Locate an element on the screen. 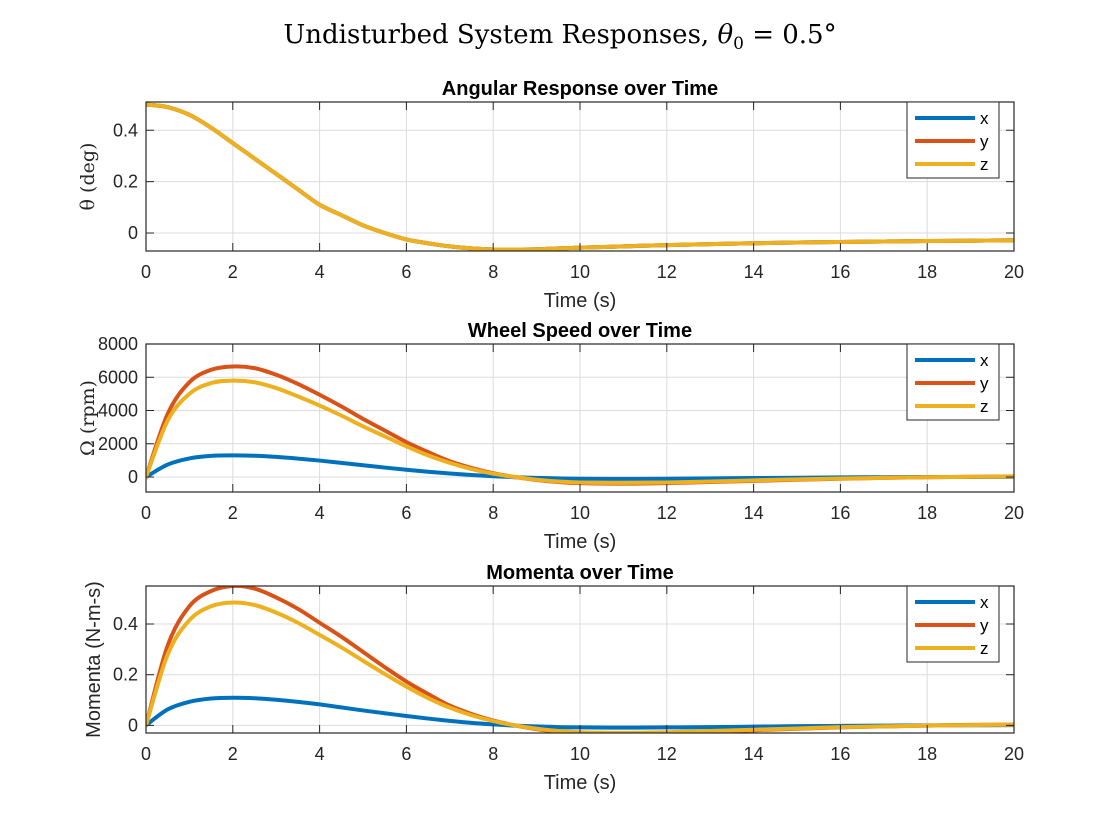 This screenshot has width=1120, height=840. figure-title: Undisturbed System Responses, θ0 = 0.5° is located at coordinates (559, 37).